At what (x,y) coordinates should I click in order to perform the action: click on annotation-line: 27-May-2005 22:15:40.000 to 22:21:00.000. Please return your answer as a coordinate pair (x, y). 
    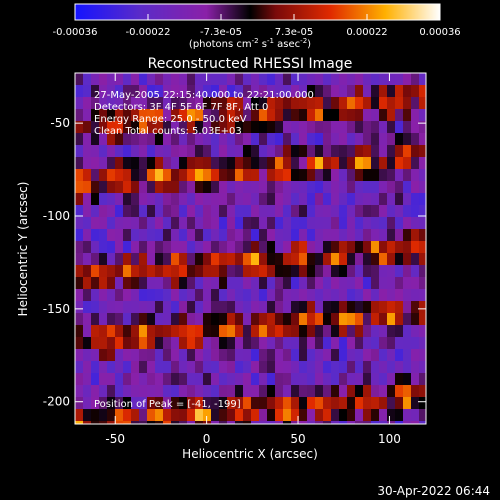
    Looking at the image, I should click on (204, 95).